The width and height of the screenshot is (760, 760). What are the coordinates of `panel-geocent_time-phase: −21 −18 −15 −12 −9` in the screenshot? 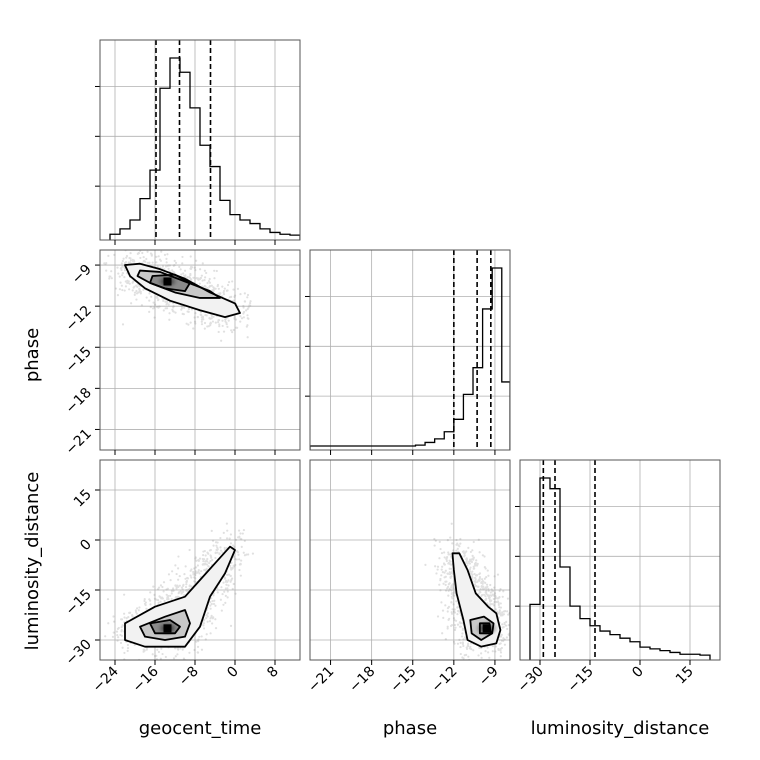 It's located at (182, 353).